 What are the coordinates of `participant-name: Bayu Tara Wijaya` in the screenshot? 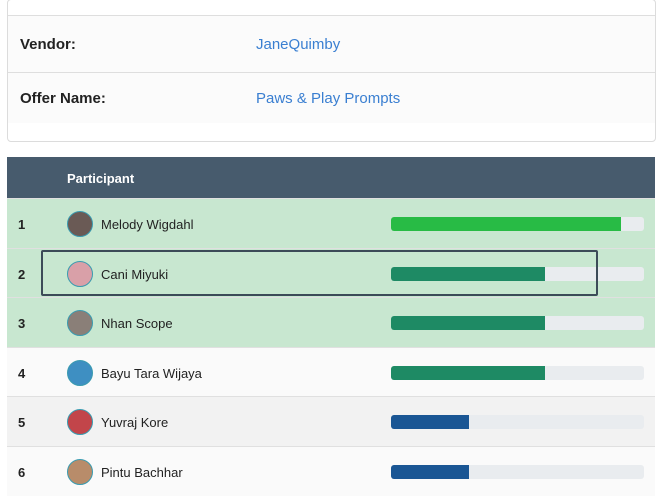 It's located at (151, 373).